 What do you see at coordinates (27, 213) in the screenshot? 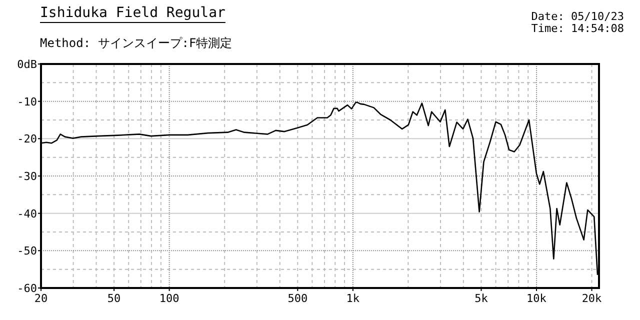
I see `y-tick-label: -40` at bounding box center [27, 213].